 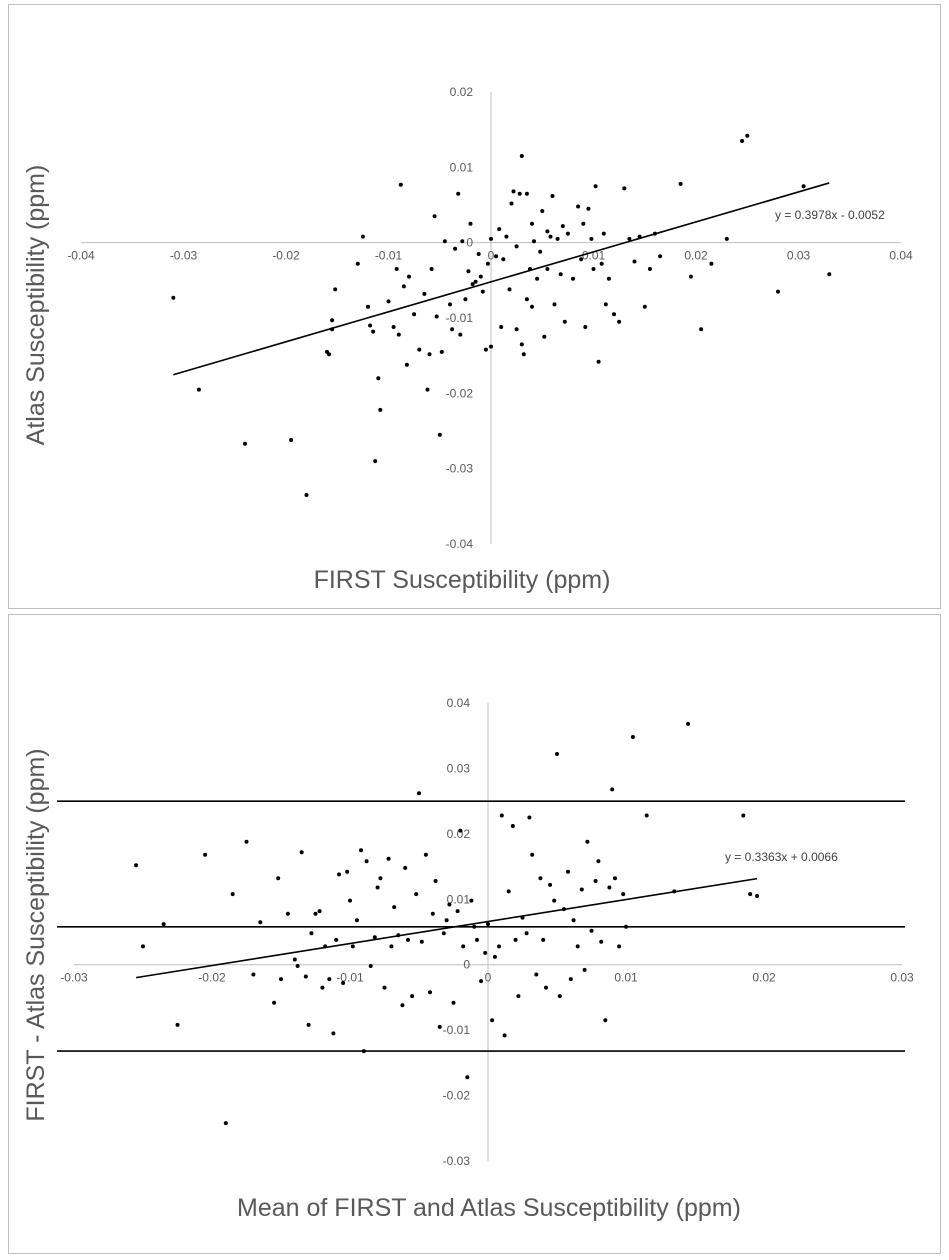 What do you see at coordinates (446, 928) in the screenshot?
I see `trendline` at bounding box center [446, 928].